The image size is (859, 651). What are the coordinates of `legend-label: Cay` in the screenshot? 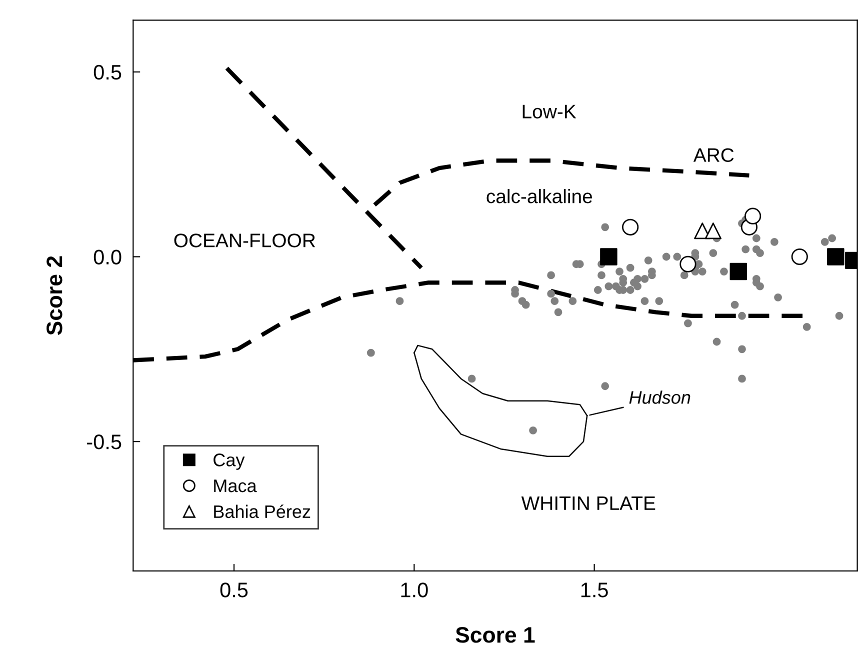 It's located at (229, 462).